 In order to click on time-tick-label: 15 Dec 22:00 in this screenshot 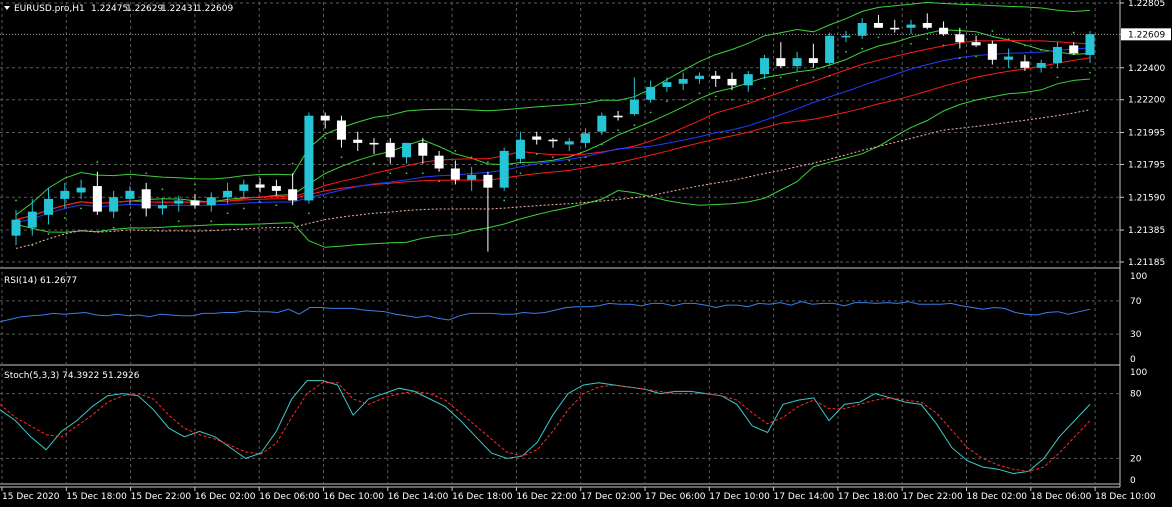, I will do `click(161, 497)`.